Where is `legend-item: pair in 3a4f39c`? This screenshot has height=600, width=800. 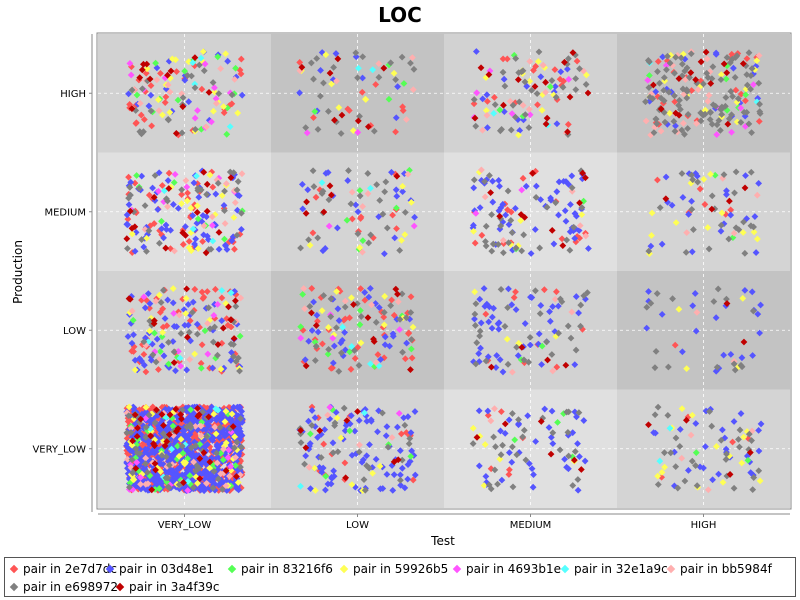 legend-item: pair in 3a4f39c is located at coordinates (167, 587).